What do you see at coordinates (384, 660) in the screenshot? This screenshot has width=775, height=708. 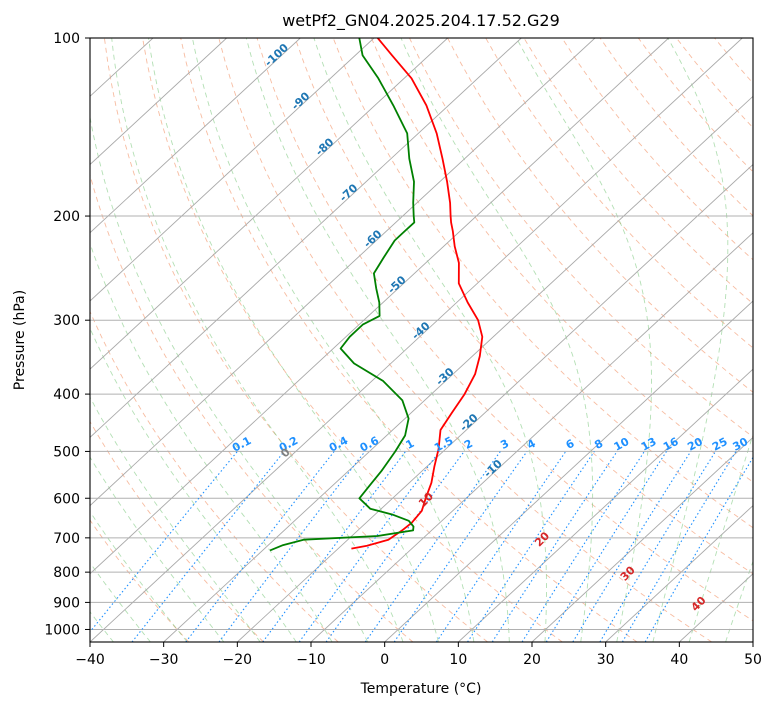 I see `x-tick-label-4: 0` at bounding box center [384, 660].